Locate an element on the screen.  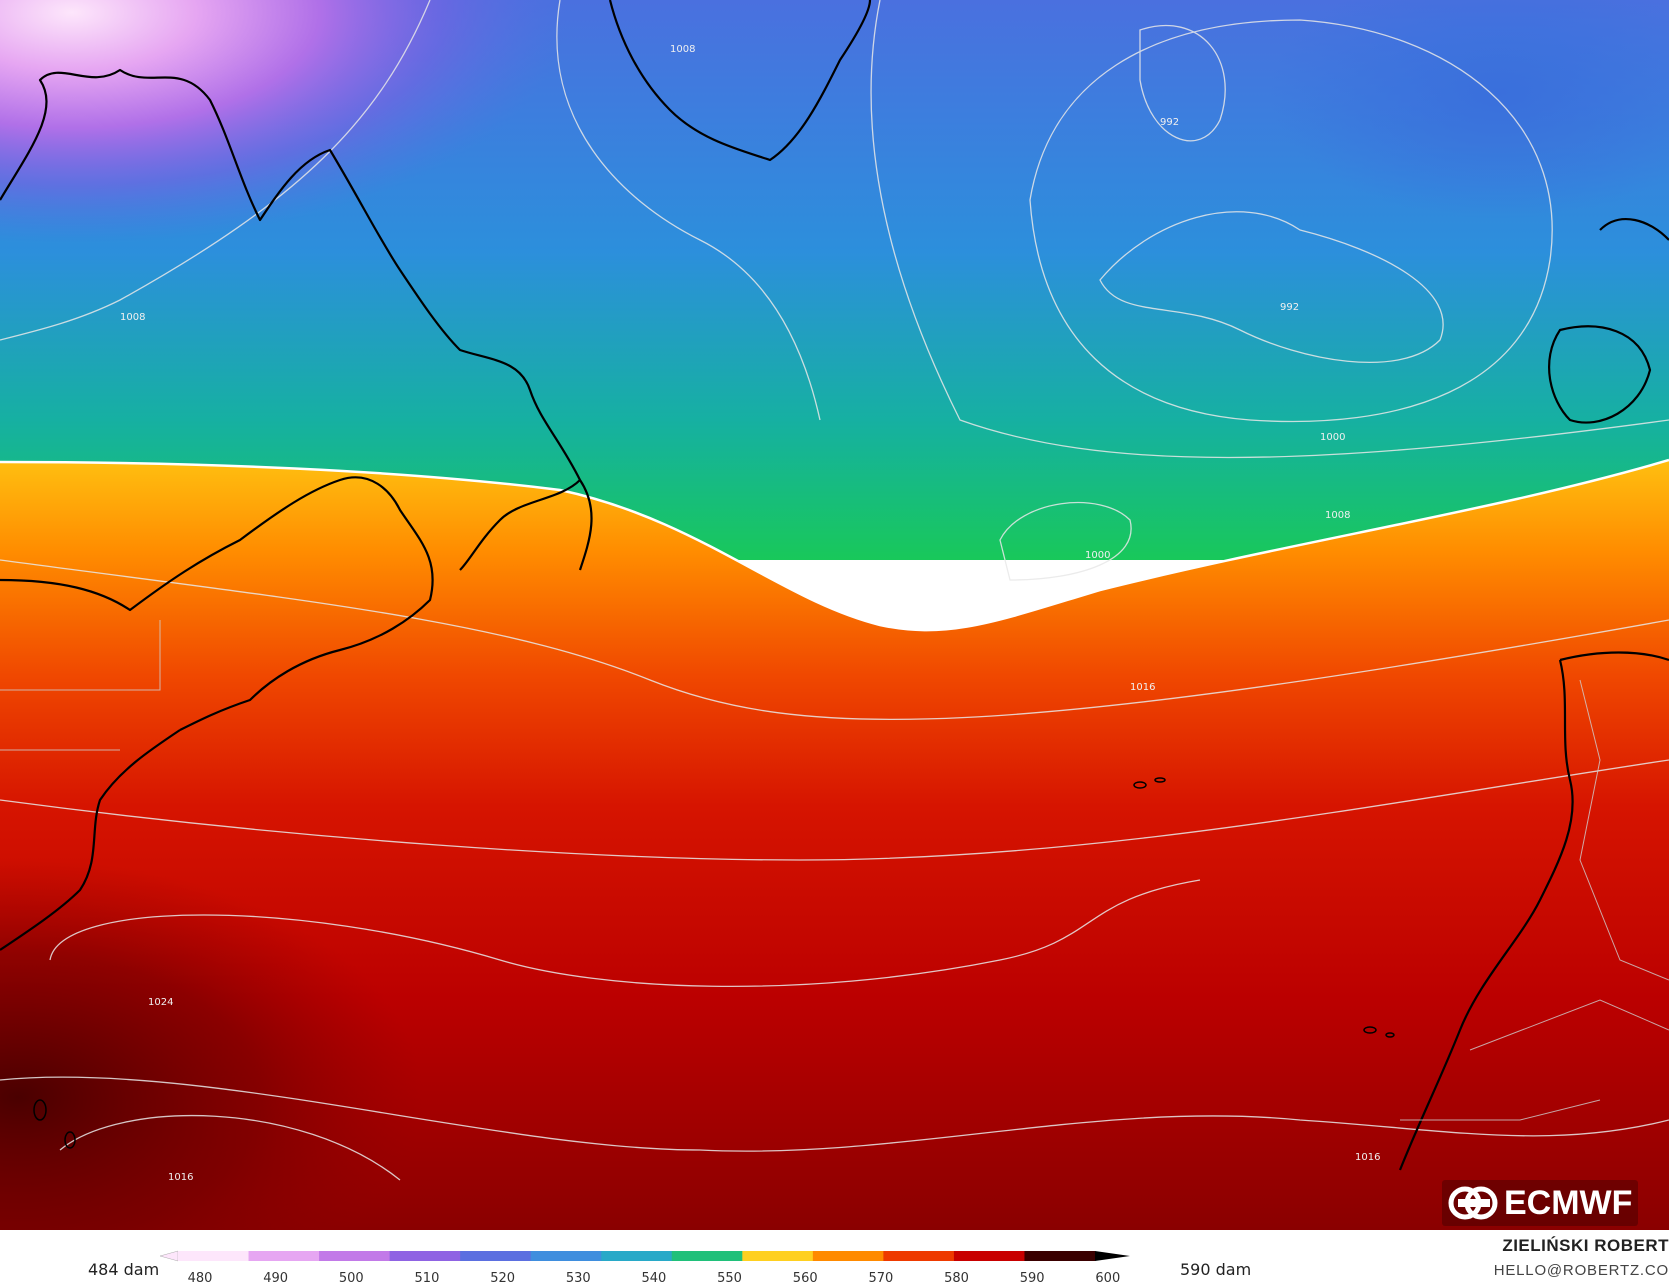
colorbar-max-arrow is located at coordinates (1112, 1256).